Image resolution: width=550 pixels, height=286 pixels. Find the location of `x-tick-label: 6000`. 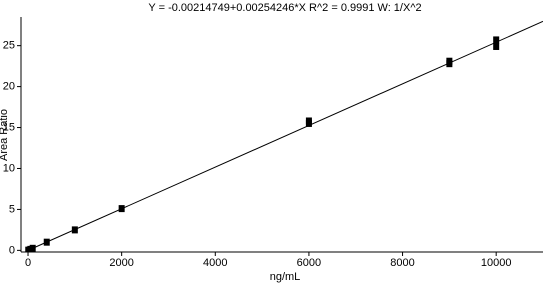

x-tick-label: 6000 is located at coordinates (309, 263).